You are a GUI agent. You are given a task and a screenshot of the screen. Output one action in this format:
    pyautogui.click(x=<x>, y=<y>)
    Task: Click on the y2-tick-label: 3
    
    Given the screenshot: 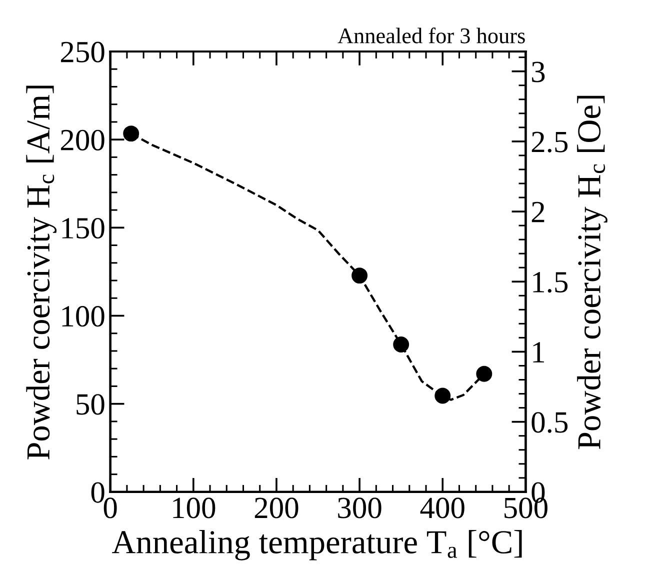 What is the action you would take?
    pyautogui.click(x=538, y=72)
    